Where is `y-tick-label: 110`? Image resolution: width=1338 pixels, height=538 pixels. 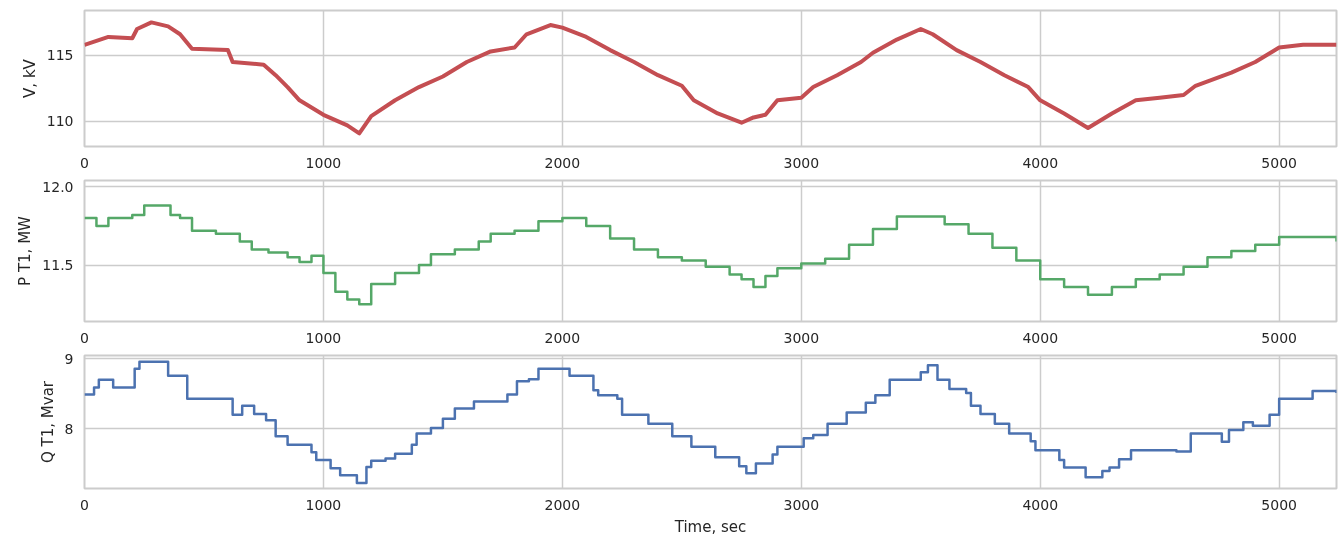 y-tick-label: 110 is located at coordinates (60, 121).